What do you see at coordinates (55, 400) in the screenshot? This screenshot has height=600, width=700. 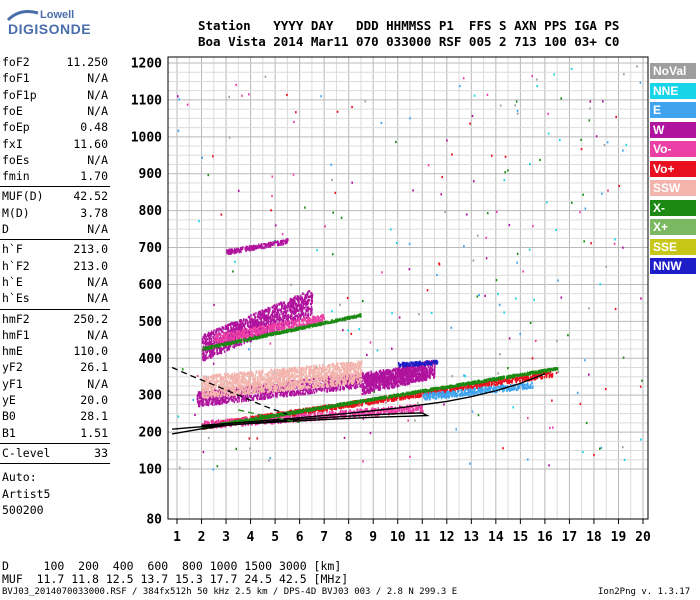 I see `param-row-ye: yE 20.0` at bounding box center [55, 400].